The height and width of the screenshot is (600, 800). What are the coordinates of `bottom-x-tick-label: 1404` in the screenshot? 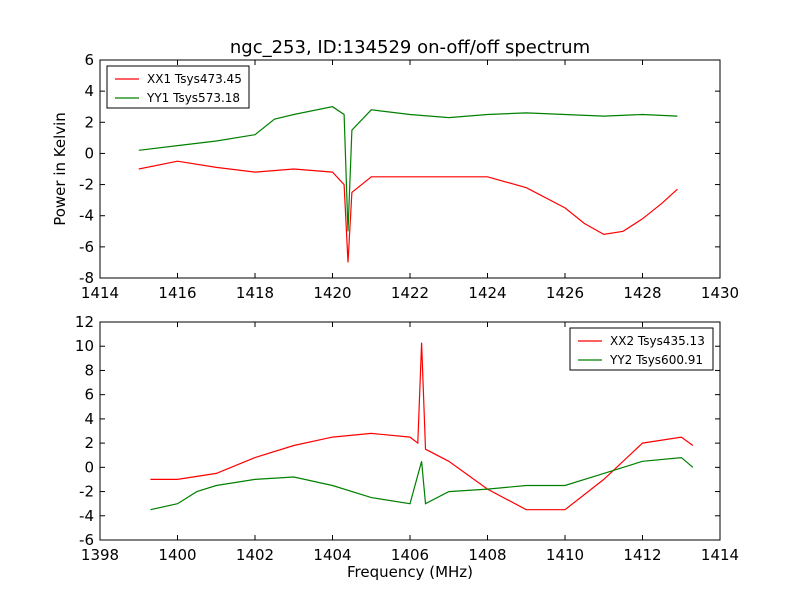 It's located at (332, 555).